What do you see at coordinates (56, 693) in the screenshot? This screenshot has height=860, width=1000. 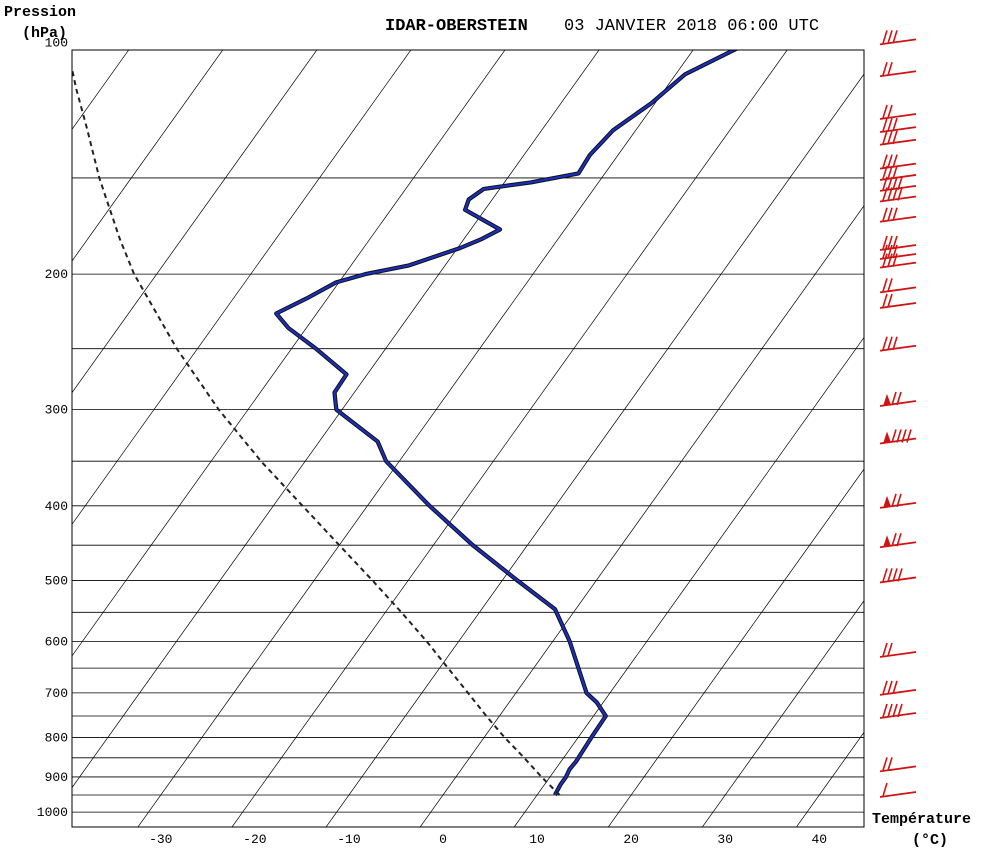 I see `y-tick-label: 700` at bounding box center [56, 693].